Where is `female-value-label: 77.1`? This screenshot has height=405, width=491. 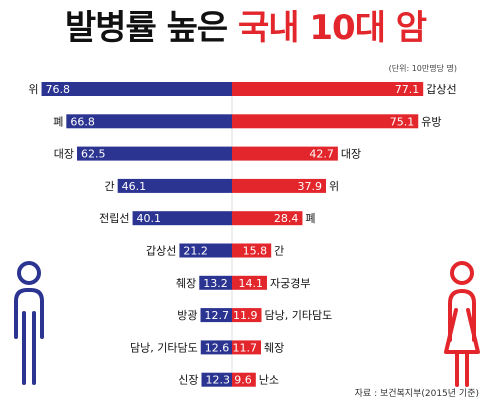 female-value-label: 77.1 is located at coordinates (407, 89).